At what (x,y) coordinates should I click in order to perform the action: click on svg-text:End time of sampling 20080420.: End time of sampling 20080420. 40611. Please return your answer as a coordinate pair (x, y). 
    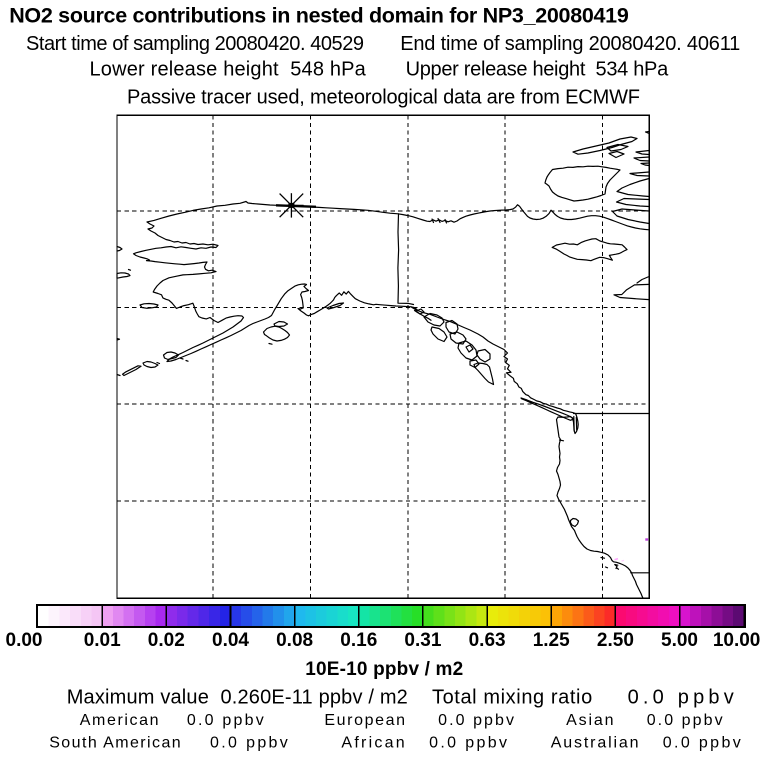
    Looking at the image, I should click on (570, 44).